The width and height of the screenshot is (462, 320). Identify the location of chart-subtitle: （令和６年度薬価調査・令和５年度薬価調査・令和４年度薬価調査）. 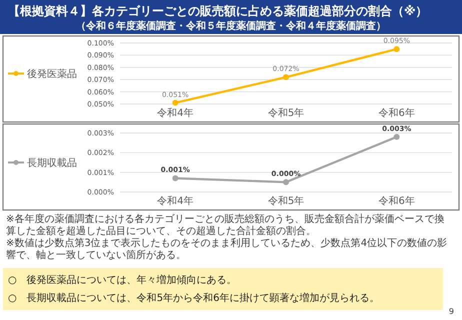
(231, 26).